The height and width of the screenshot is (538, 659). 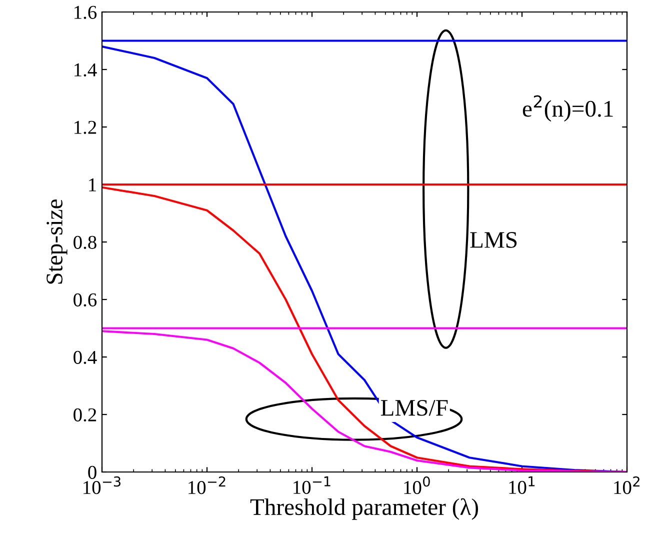 I want to click on x-axis-title: Threshold parameter (λ), so click(x=364, y=509).